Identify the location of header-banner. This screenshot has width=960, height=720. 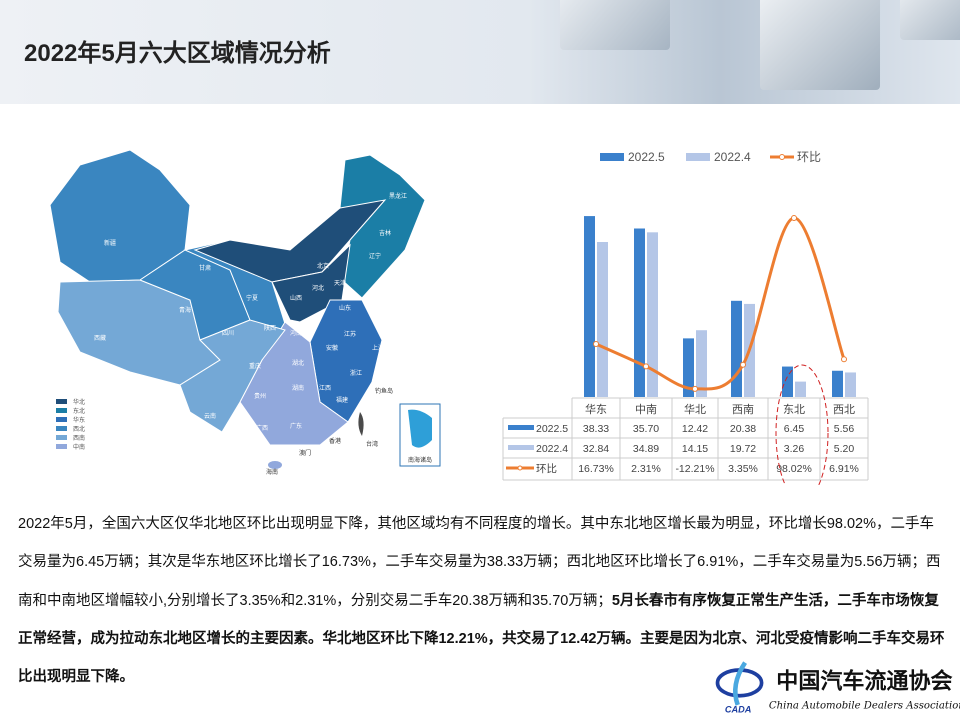
(480, 52).